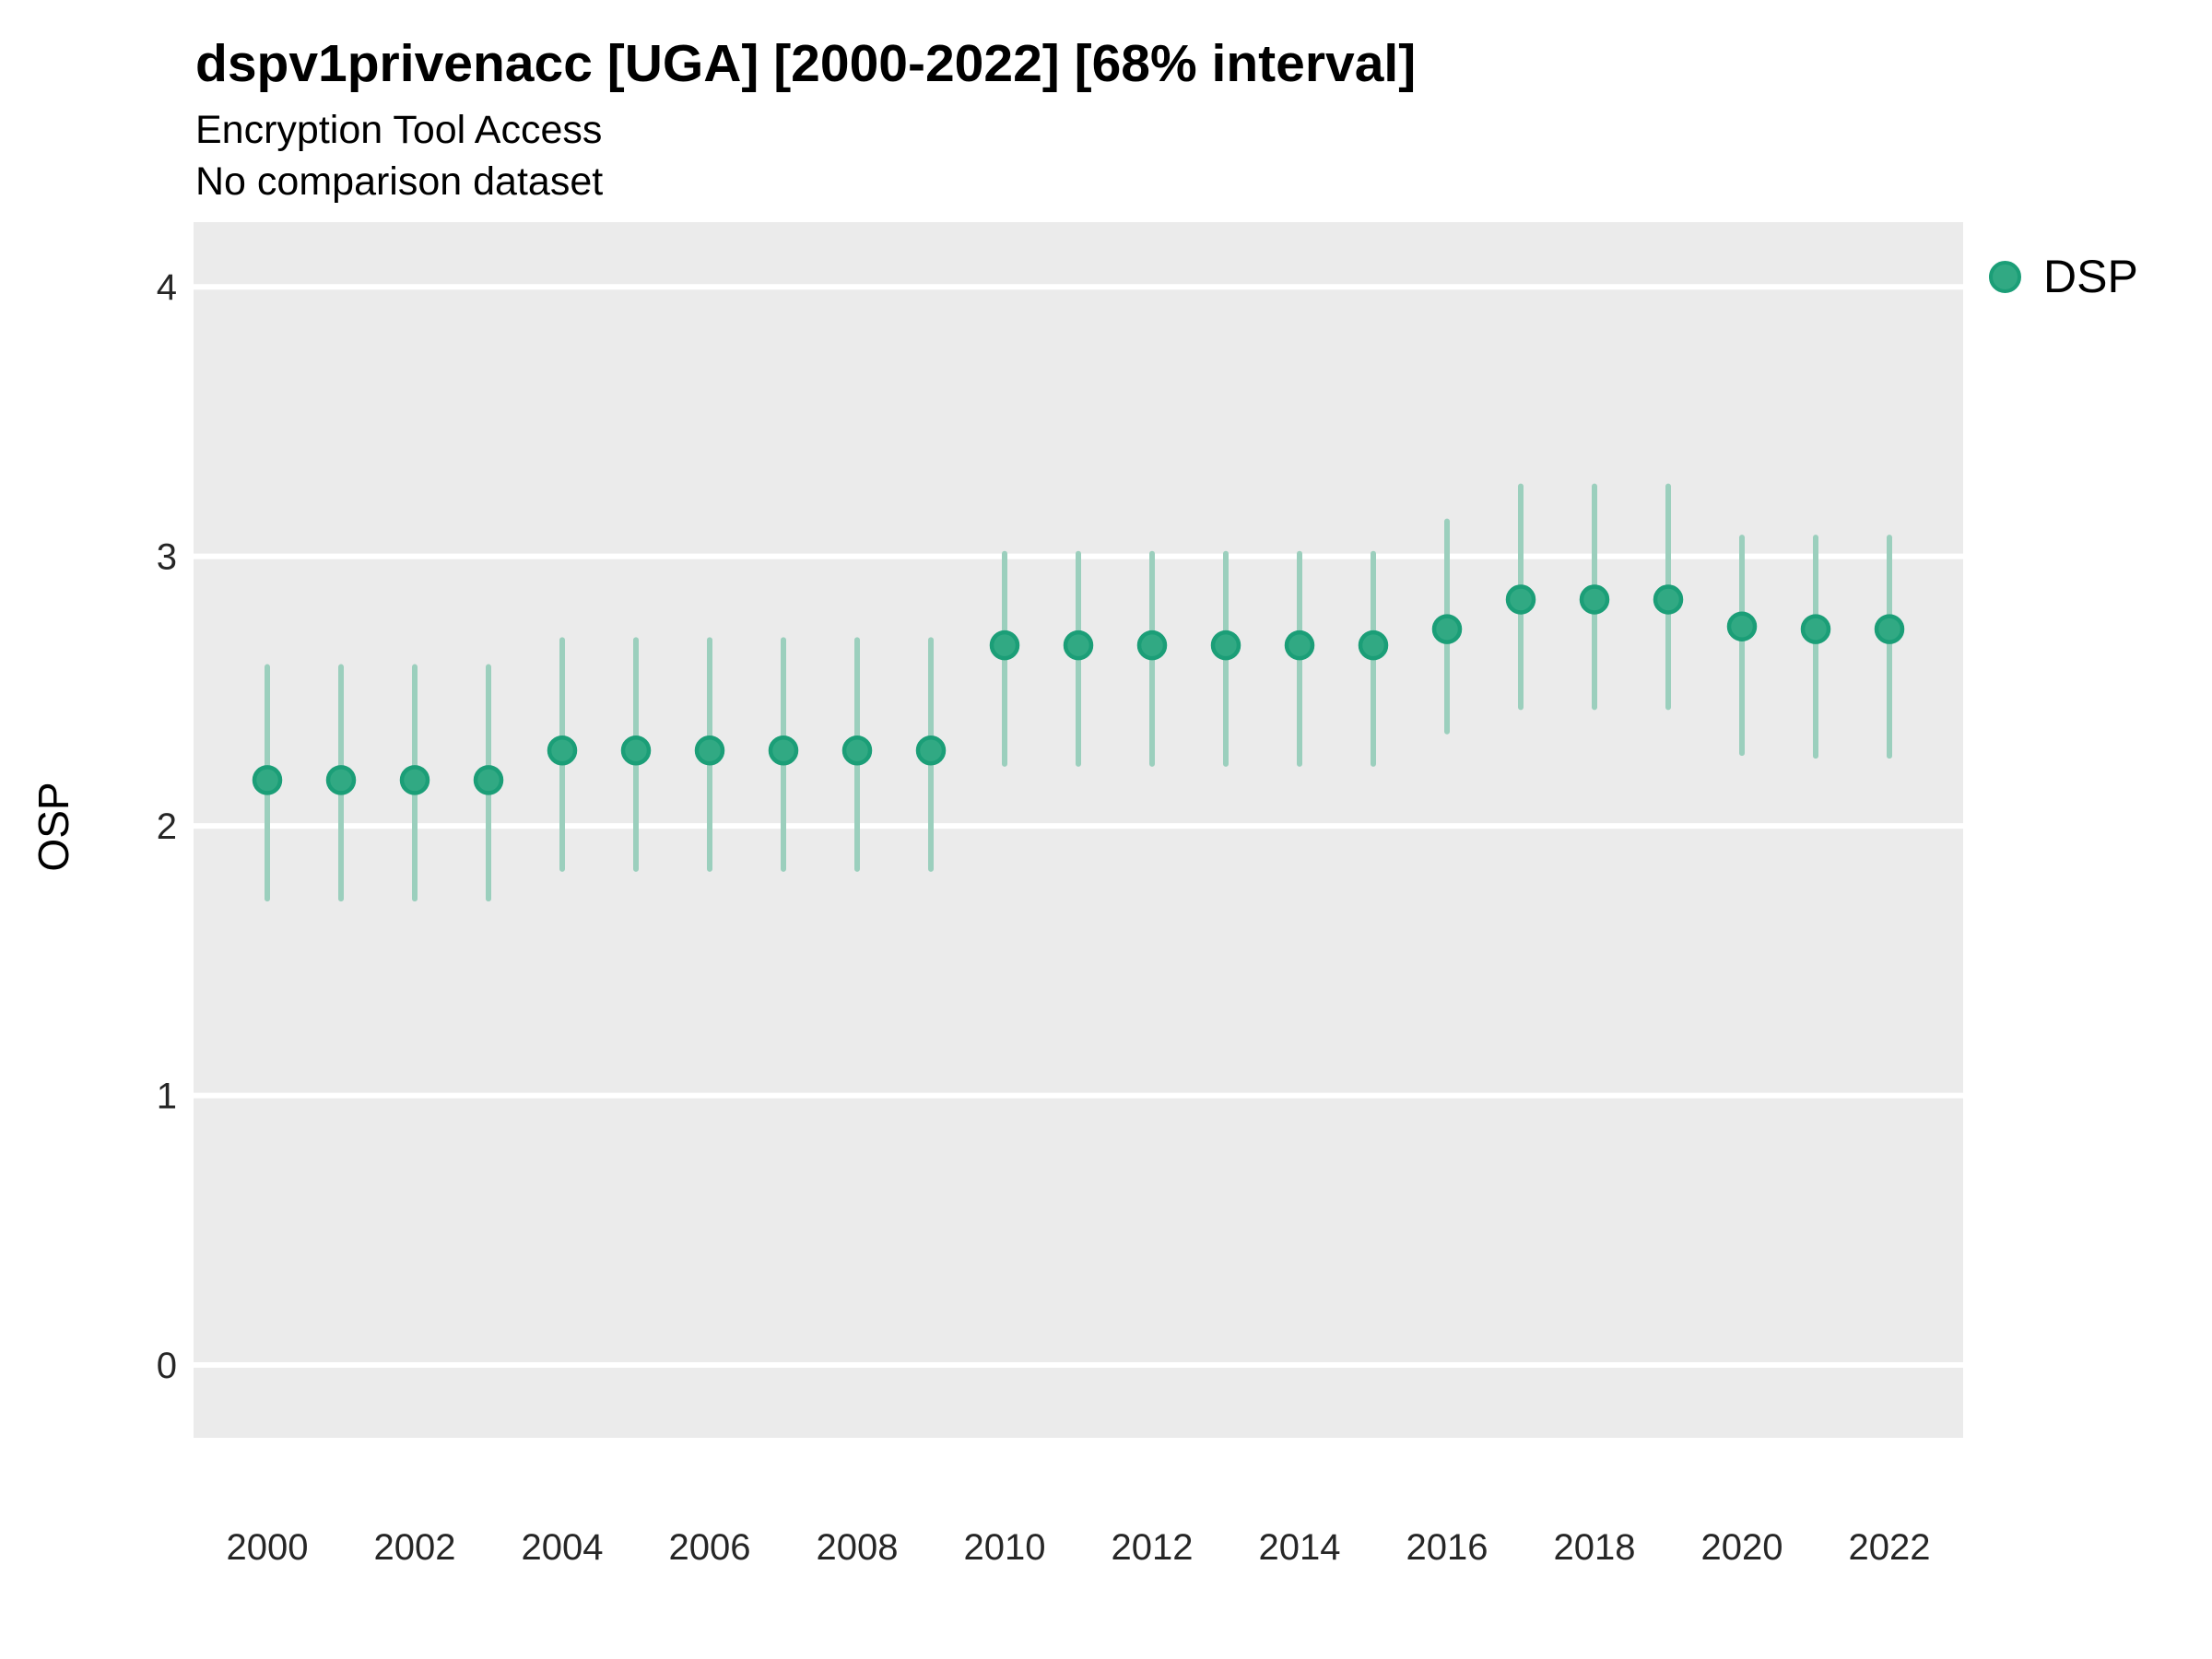  I want to click on x-tick-label-2014: 2014, so click(1300, 1547).